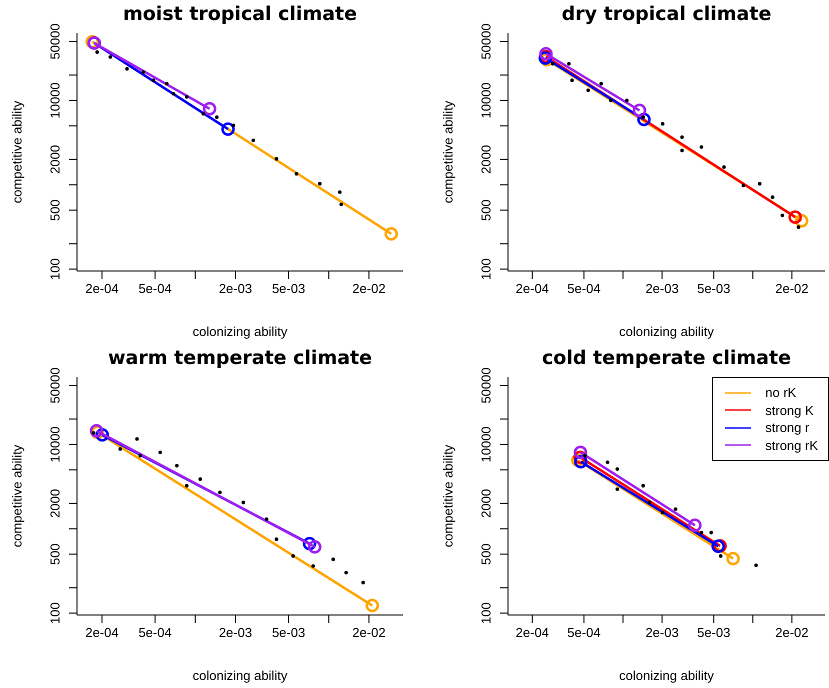 This screenshot has width=829, height=688. I want to click on chart-title: moist tropical climate, so click(240, 14).